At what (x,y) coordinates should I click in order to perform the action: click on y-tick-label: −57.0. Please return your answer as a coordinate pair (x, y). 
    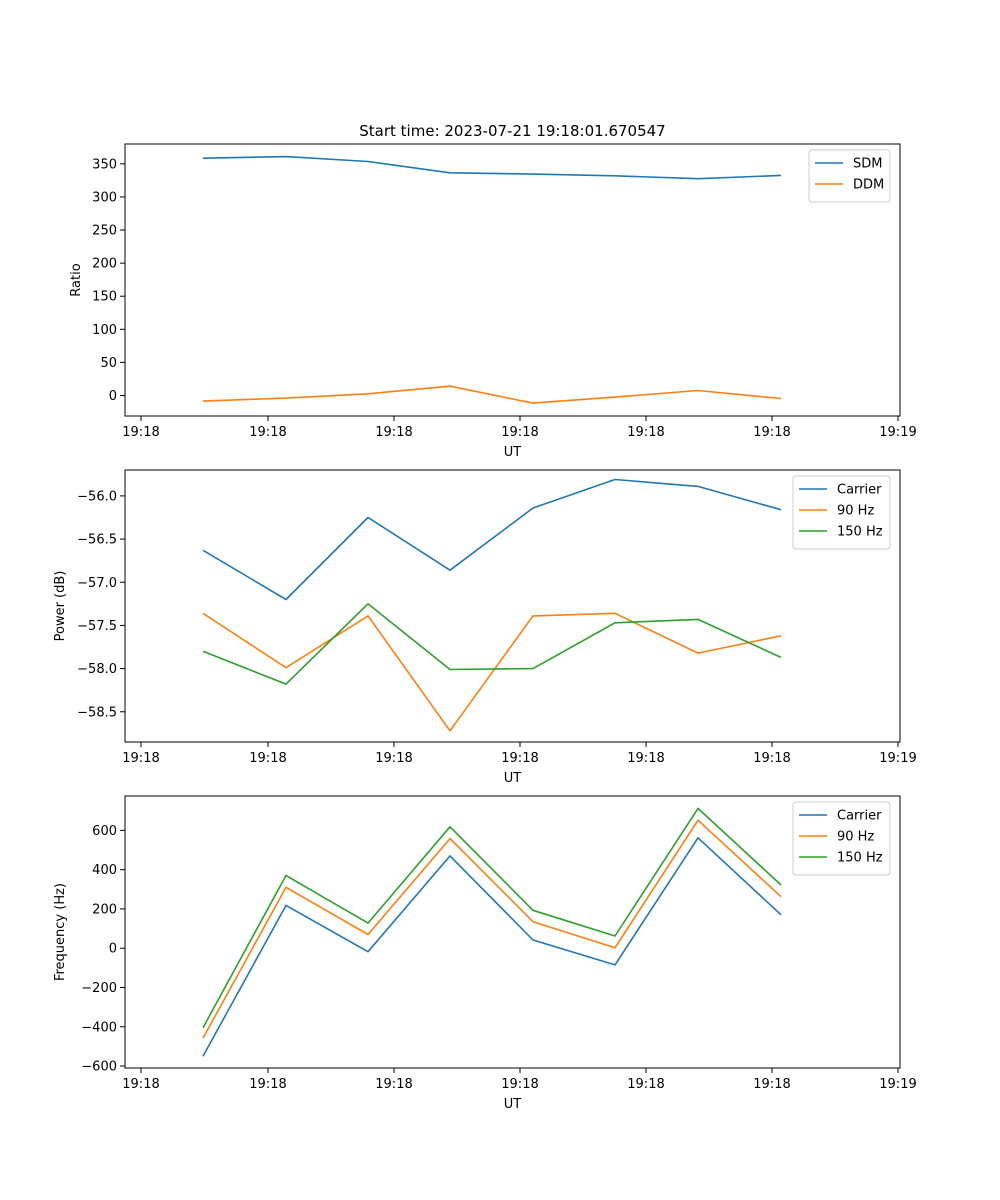
    Looking at the image, I should click on (97, 583).